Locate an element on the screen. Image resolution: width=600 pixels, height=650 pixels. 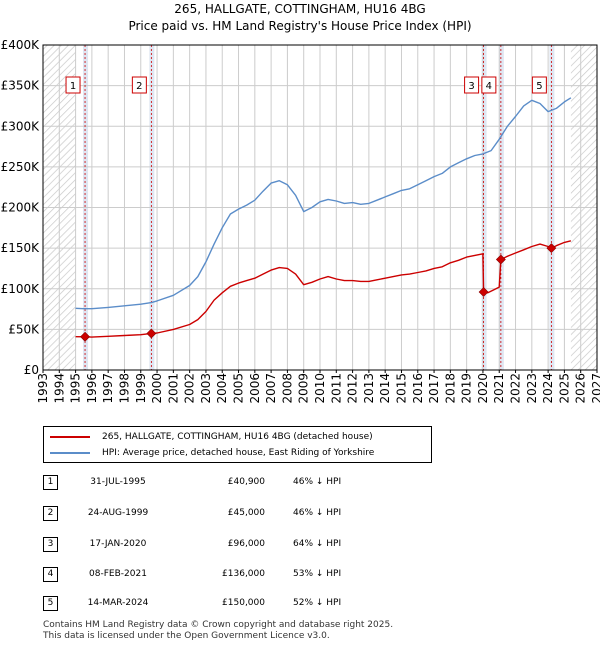
sale-price: £96,000 is located at coordinates (246, 544).